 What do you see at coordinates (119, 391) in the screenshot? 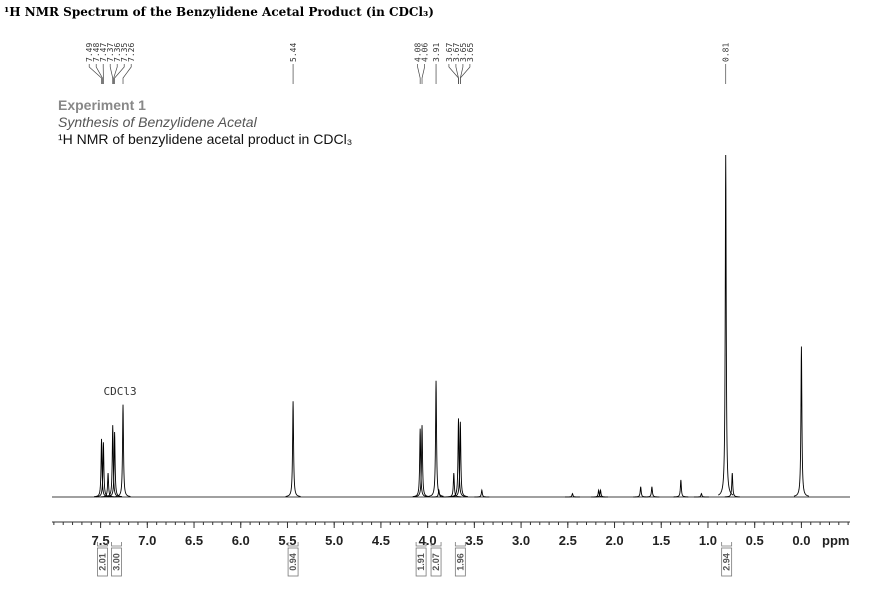
I see `annotation: CDCl3` at bounding box center [119, 391].